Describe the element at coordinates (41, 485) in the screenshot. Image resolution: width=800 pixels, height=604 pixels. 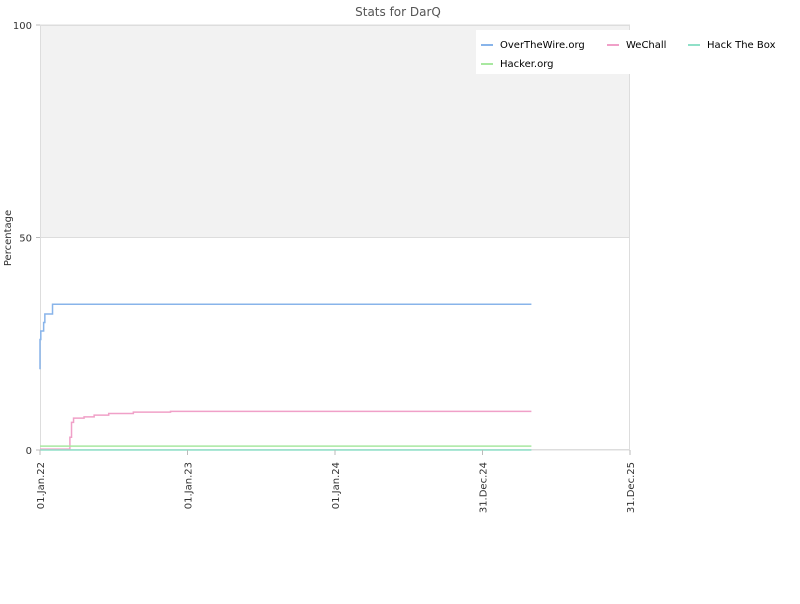
I see `x-tick-label: 01.Jan.22` at that location.